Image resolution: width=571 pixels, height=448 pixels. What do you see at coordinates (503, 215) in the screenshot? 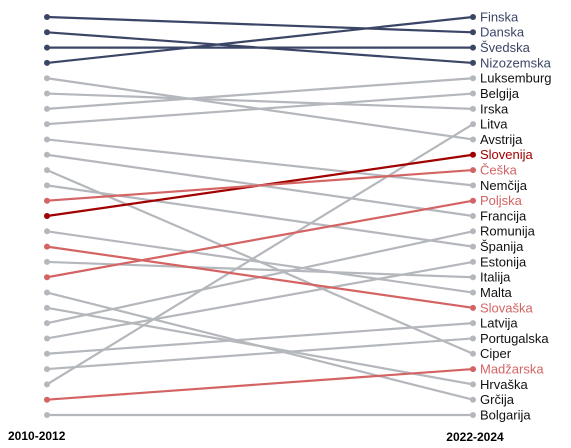
I see `country-label: Francija` at bounding box center [503, 215].